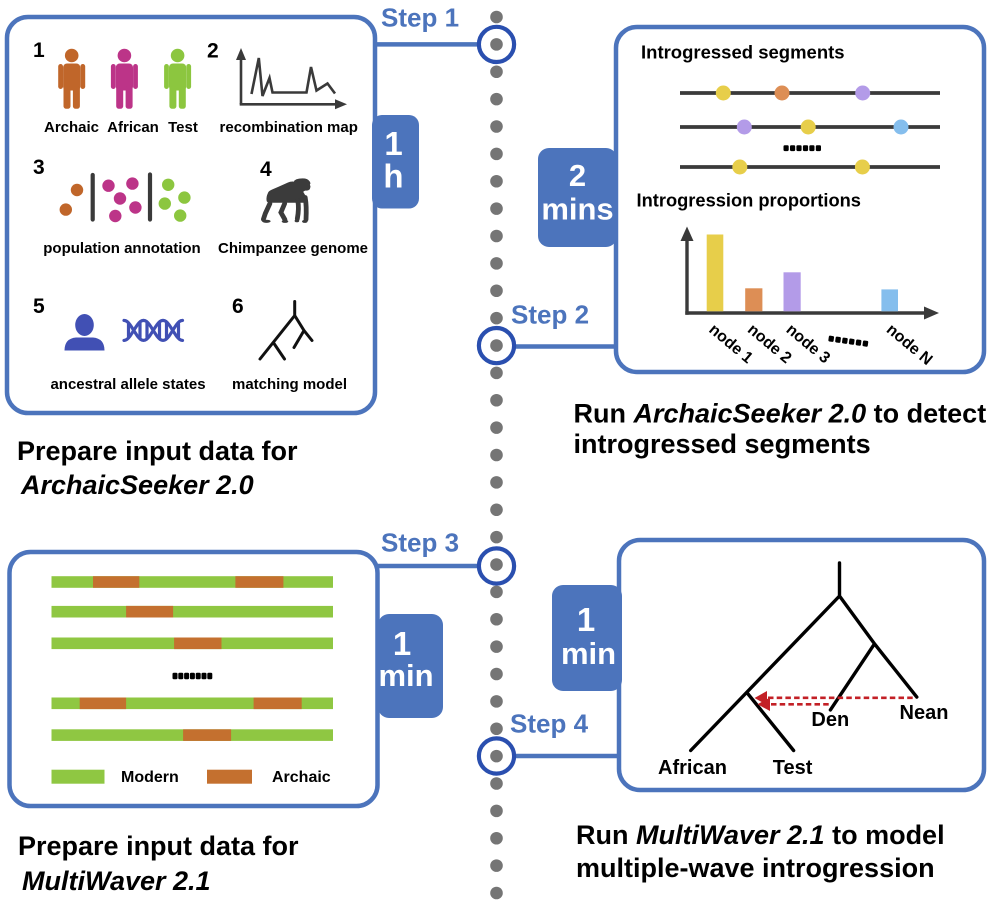  I want to click on svg-text: Den, so click(830, 720).